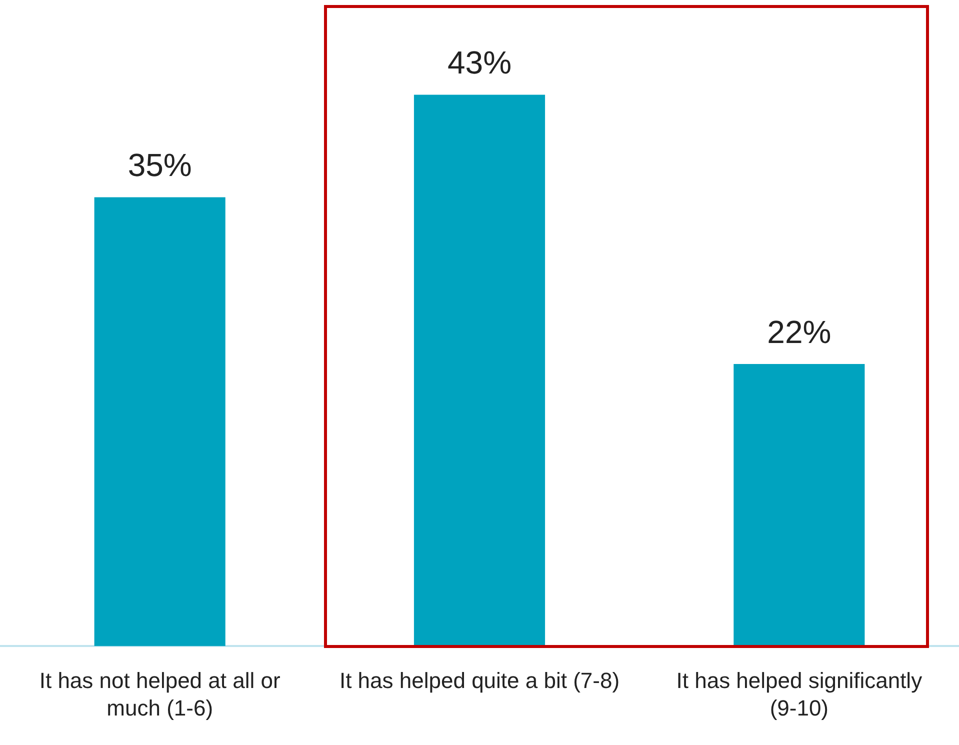  I want to click on data-label: 43%, so click(479, 62).